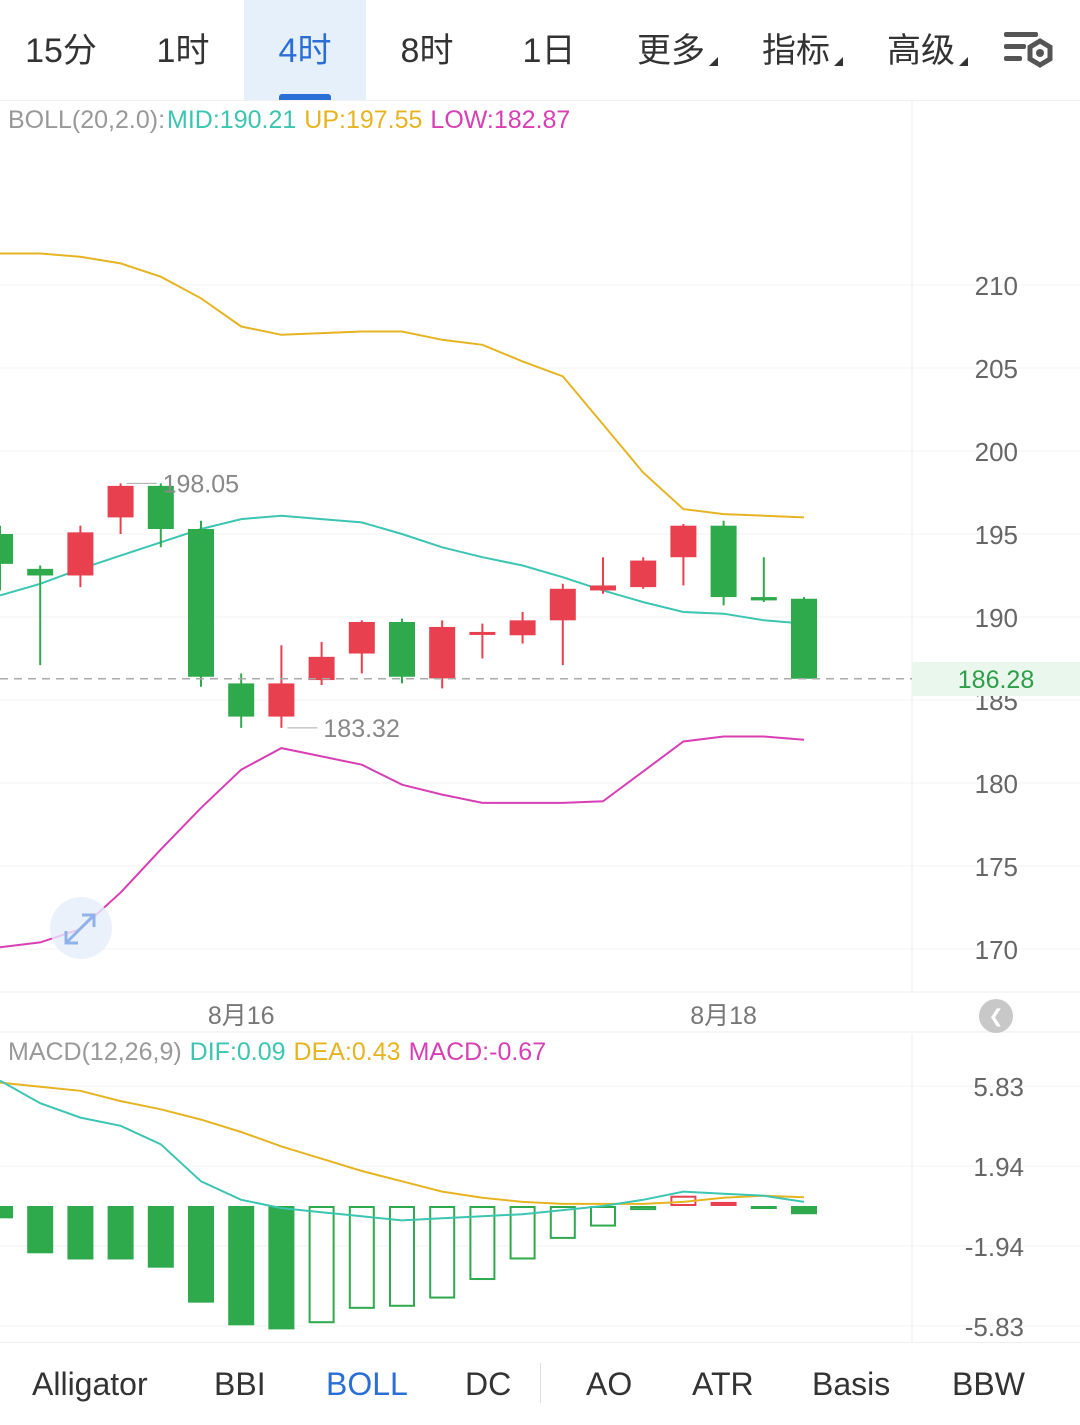  What do you see at coordinates (996, 286) in the screenshot?
I see `price-axis-label: 210` at bounding box center [996, 286].